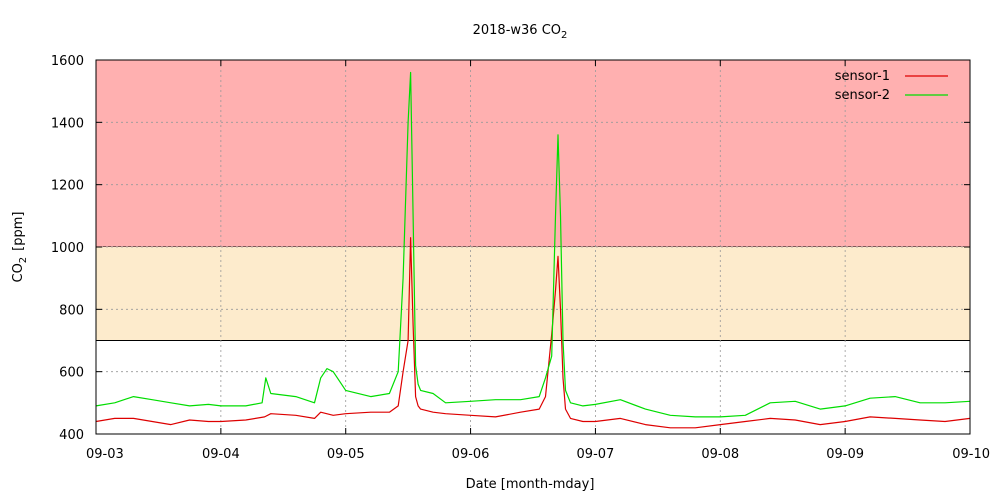 This screenshot has width=1000, height=500. What do you see at coordinates (67, 61) in the screenshot?
I see `y-tick-label: 1600` at bounding box center [67, 61].